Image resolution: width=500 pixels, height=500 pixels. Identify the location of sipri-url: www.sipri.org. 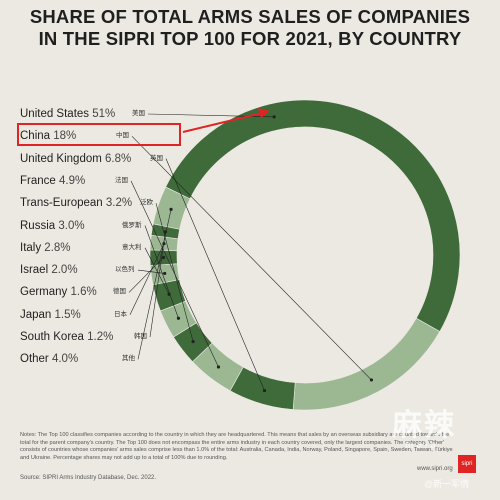
(435, 469).